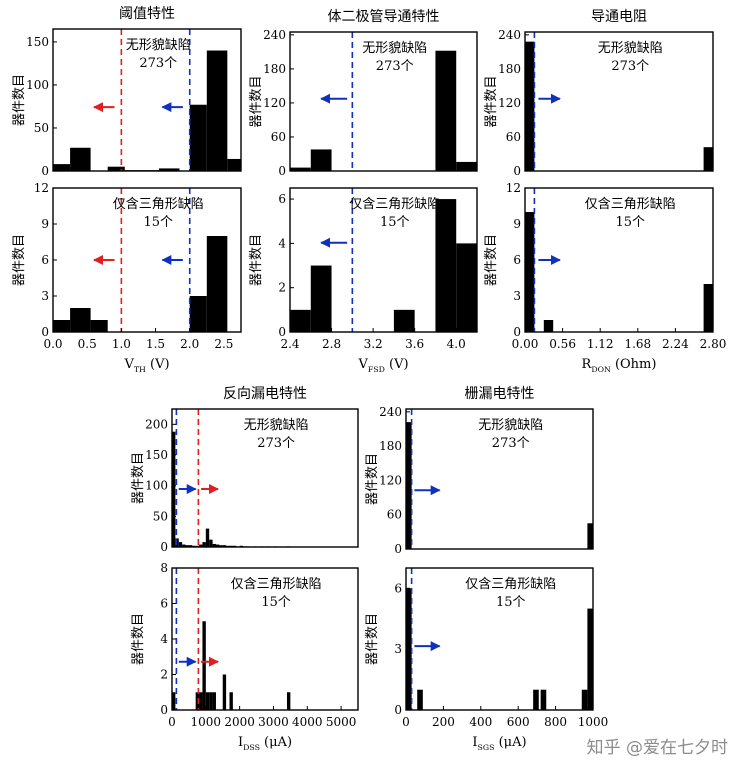 The height and width of the screenshot is (770, 742). I want to click on x-tick-label: 1.12, so click(600, 344).